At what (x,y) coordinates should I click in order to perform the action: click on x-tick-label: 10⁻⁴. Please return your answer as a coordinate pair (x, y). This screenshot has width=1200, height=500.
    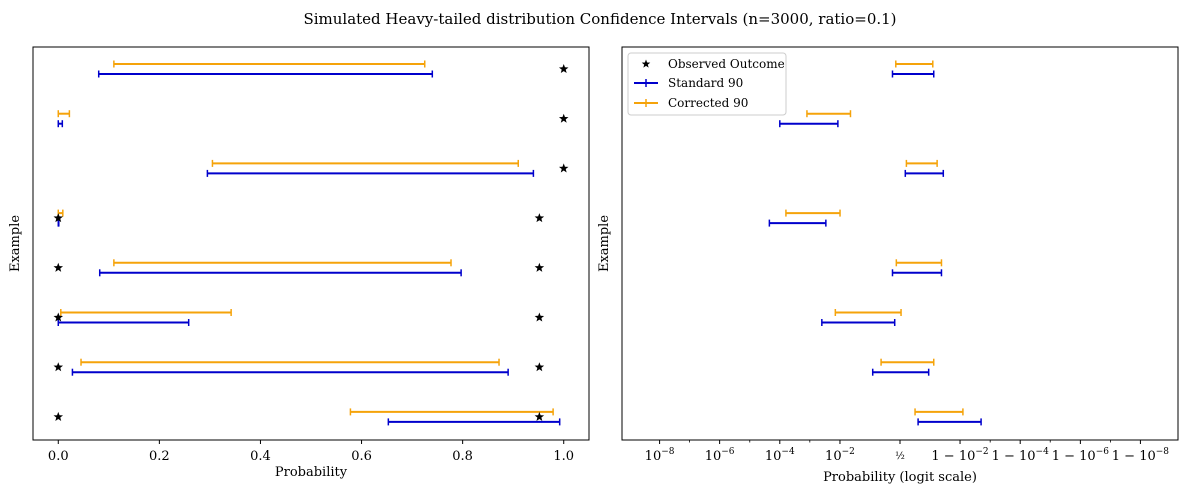
    Looking at the image, I should click on (780, 455).